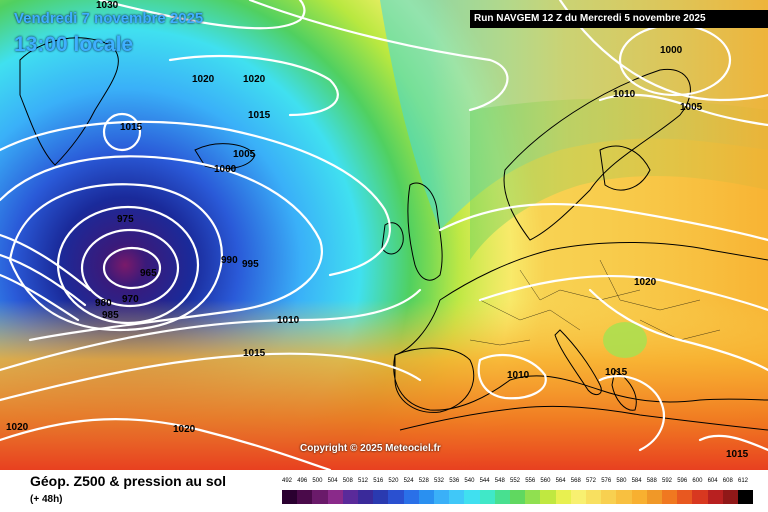 Image resolution: width=768 pixels, height=512 pixels. Describe the element at coordinates (148, 273) in the screenshot. I see `isobar-label: 965` at that location.